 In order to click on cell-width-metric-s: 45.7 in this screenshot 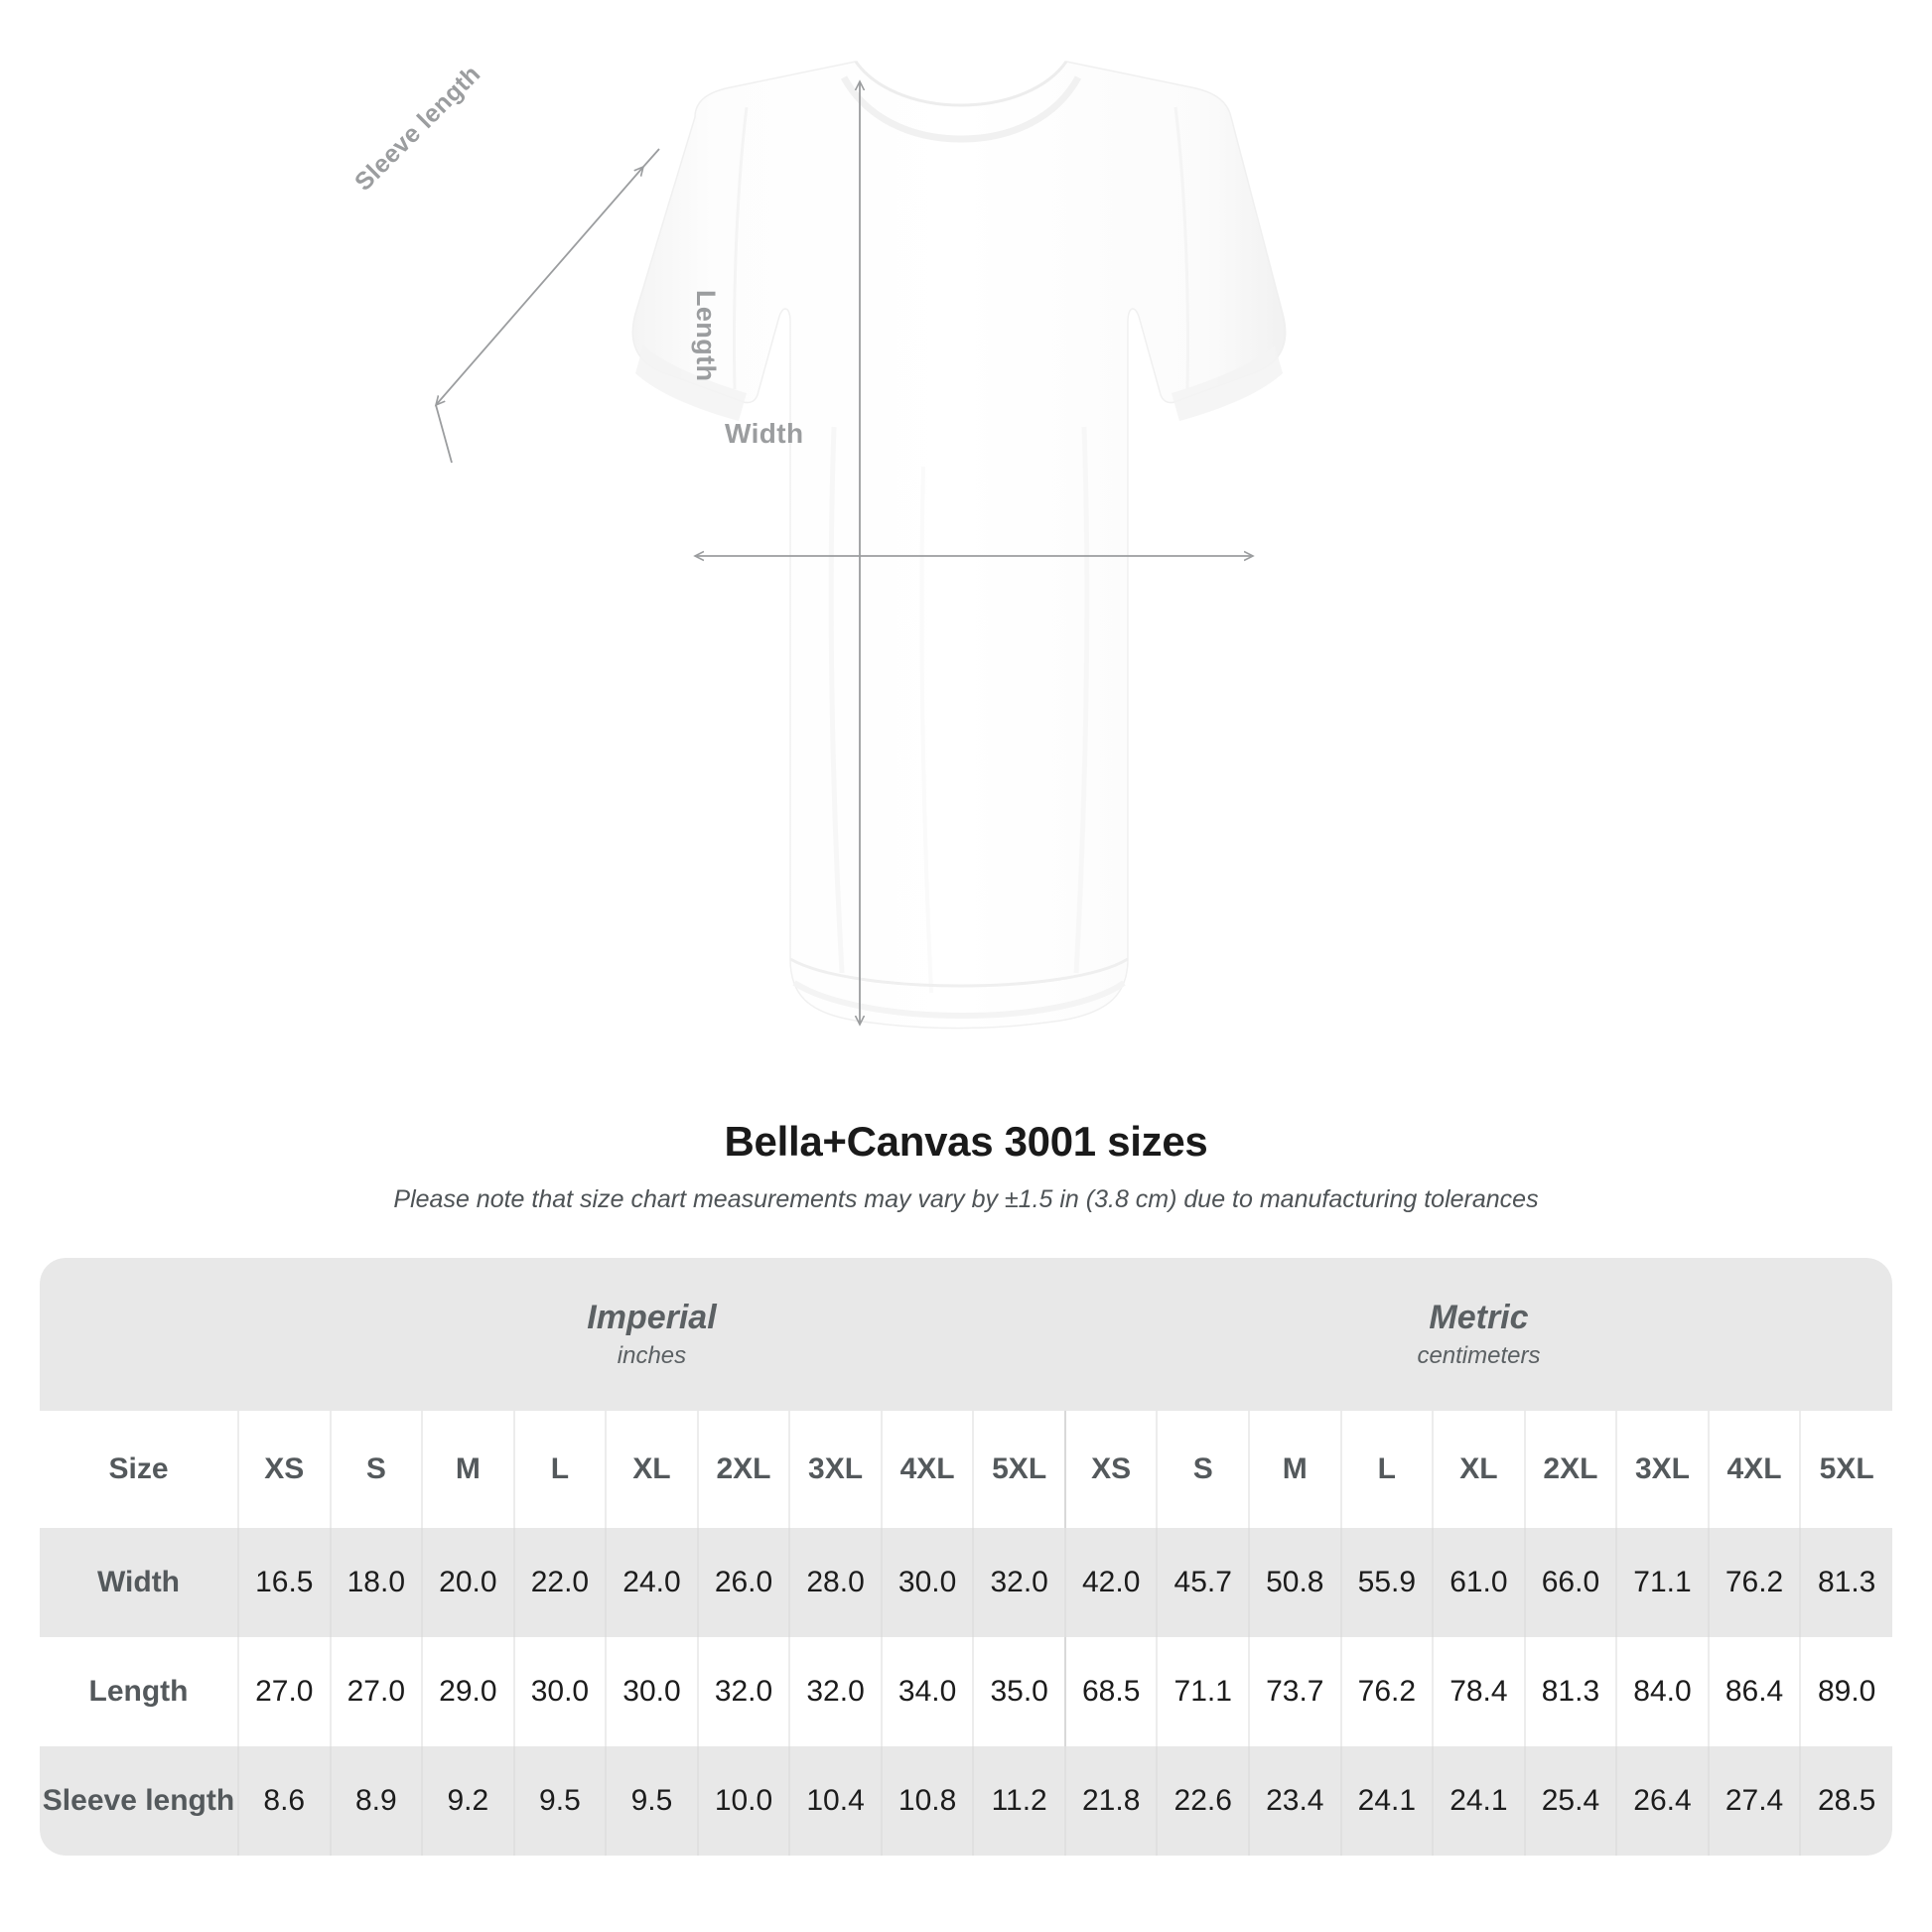, I will do `click(1203, 1583)`.